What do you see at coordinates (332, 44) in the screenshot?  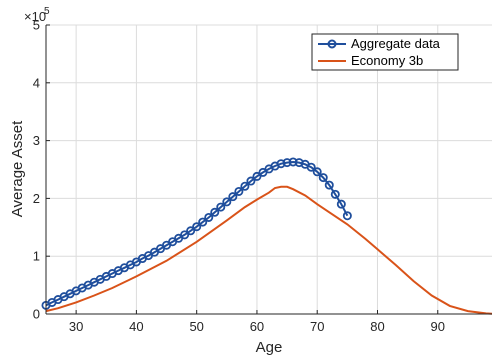 I see `legend-marker-aggregate` at bounding box center [332, 44].